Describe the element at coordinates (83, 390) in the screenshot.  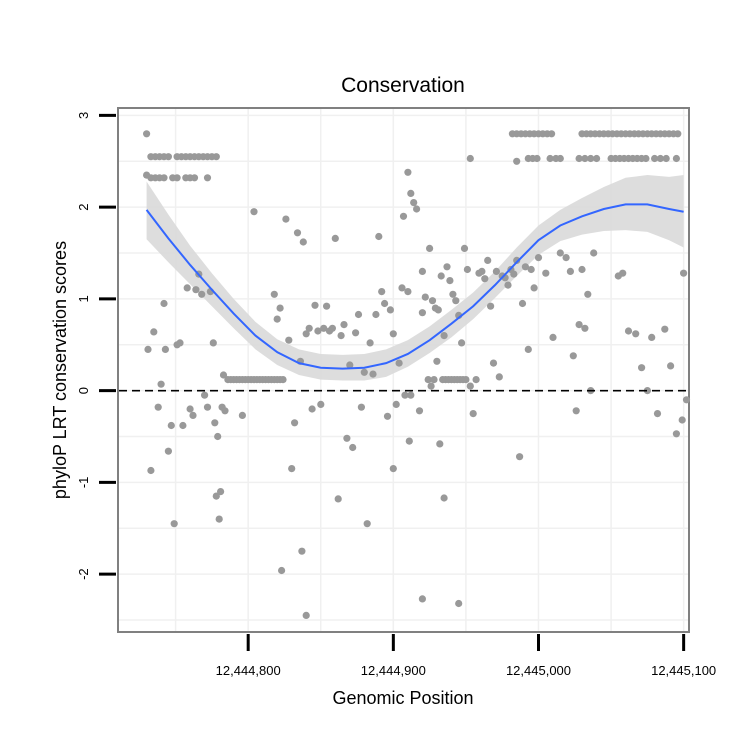
I see `y-tick-label: 0` at that location.